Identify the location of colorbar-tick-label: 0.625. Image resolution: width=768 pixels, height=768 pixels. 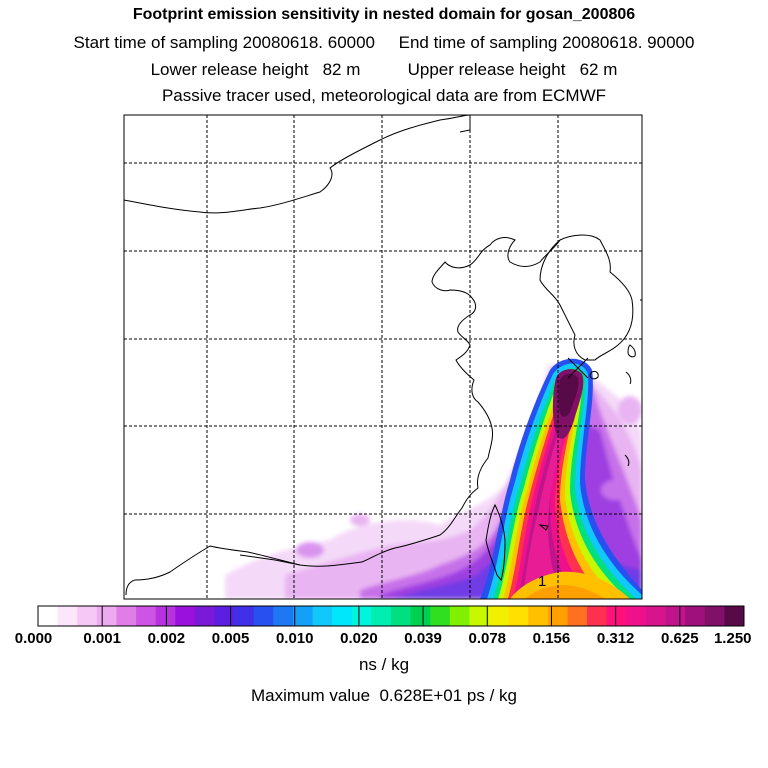
(680, 638).